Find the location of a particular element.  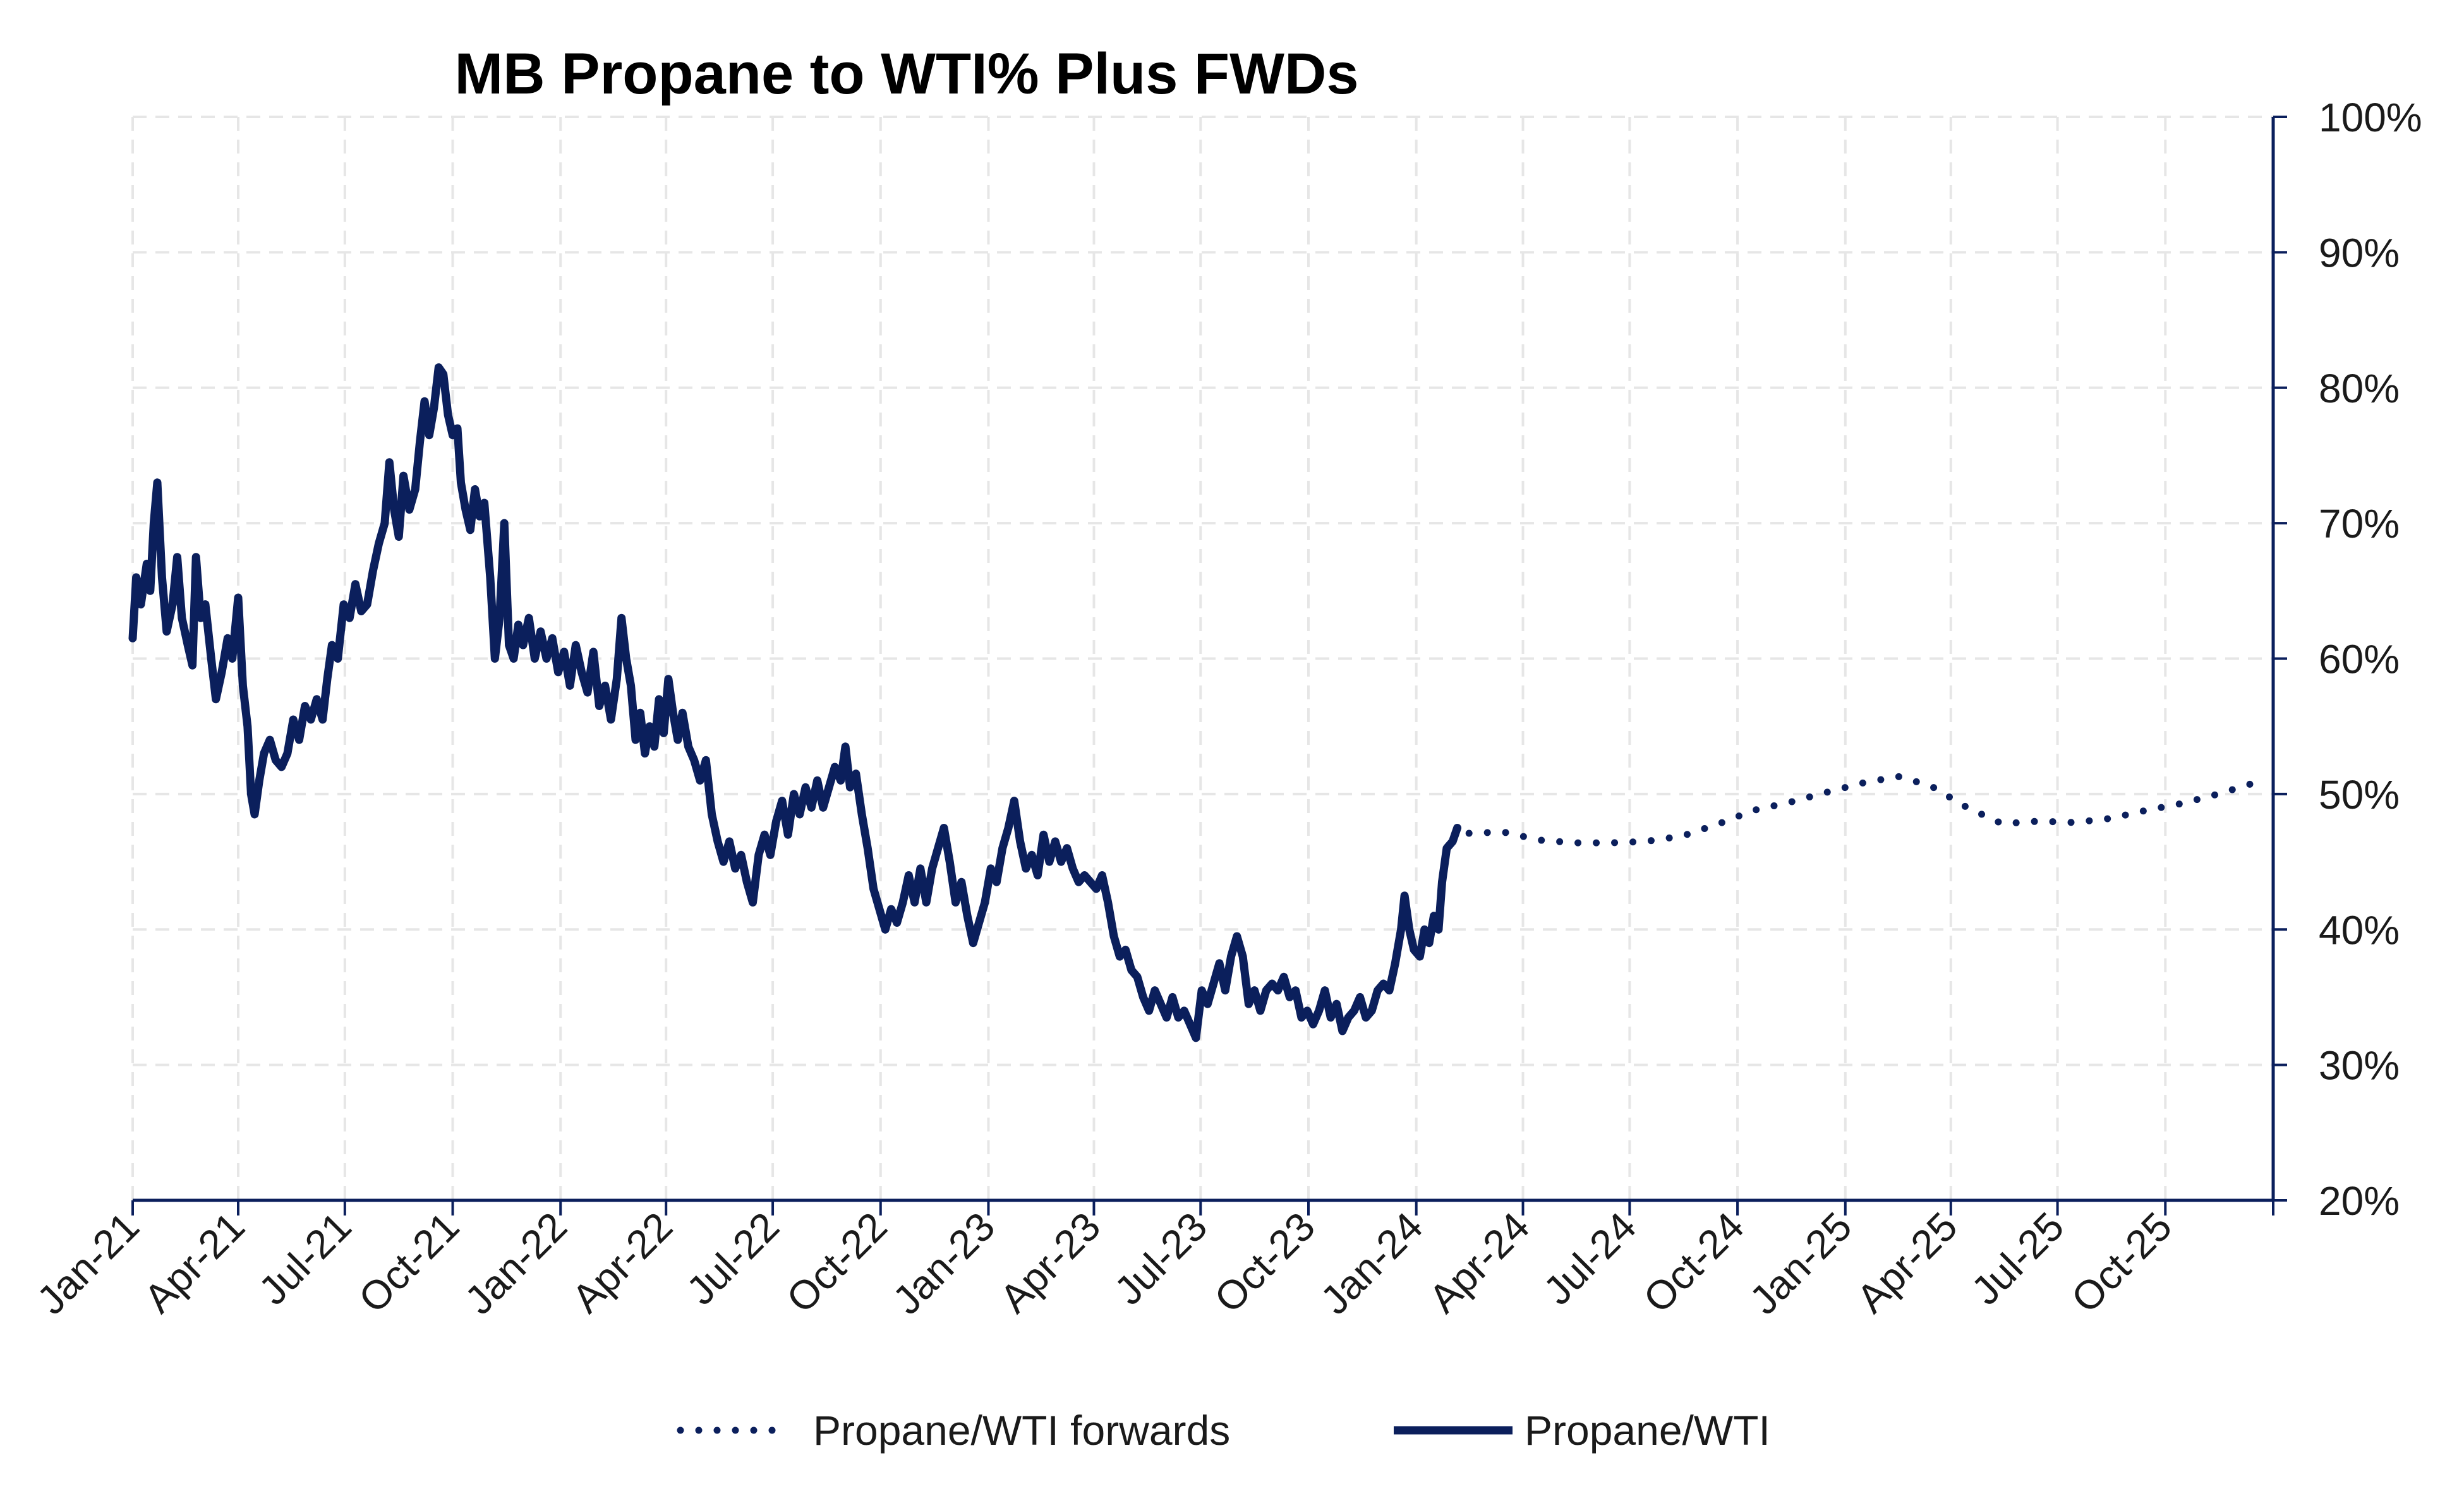

x-tick-label: Oct-25 is located at coordinates (2121, 1263).